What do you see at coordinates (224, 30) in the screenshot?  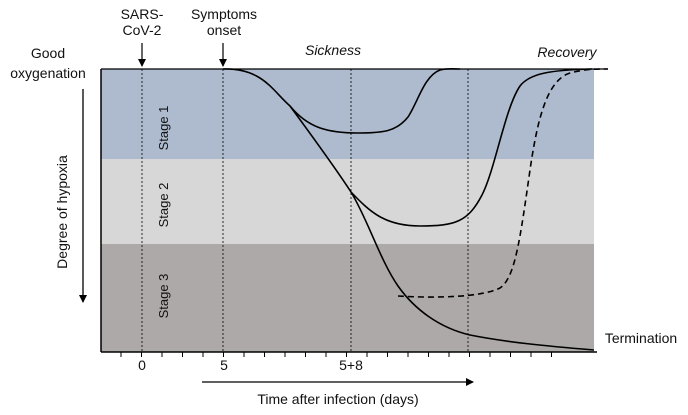 I see `symptoms-label-line2: onset` at bounding box center [224, 30].